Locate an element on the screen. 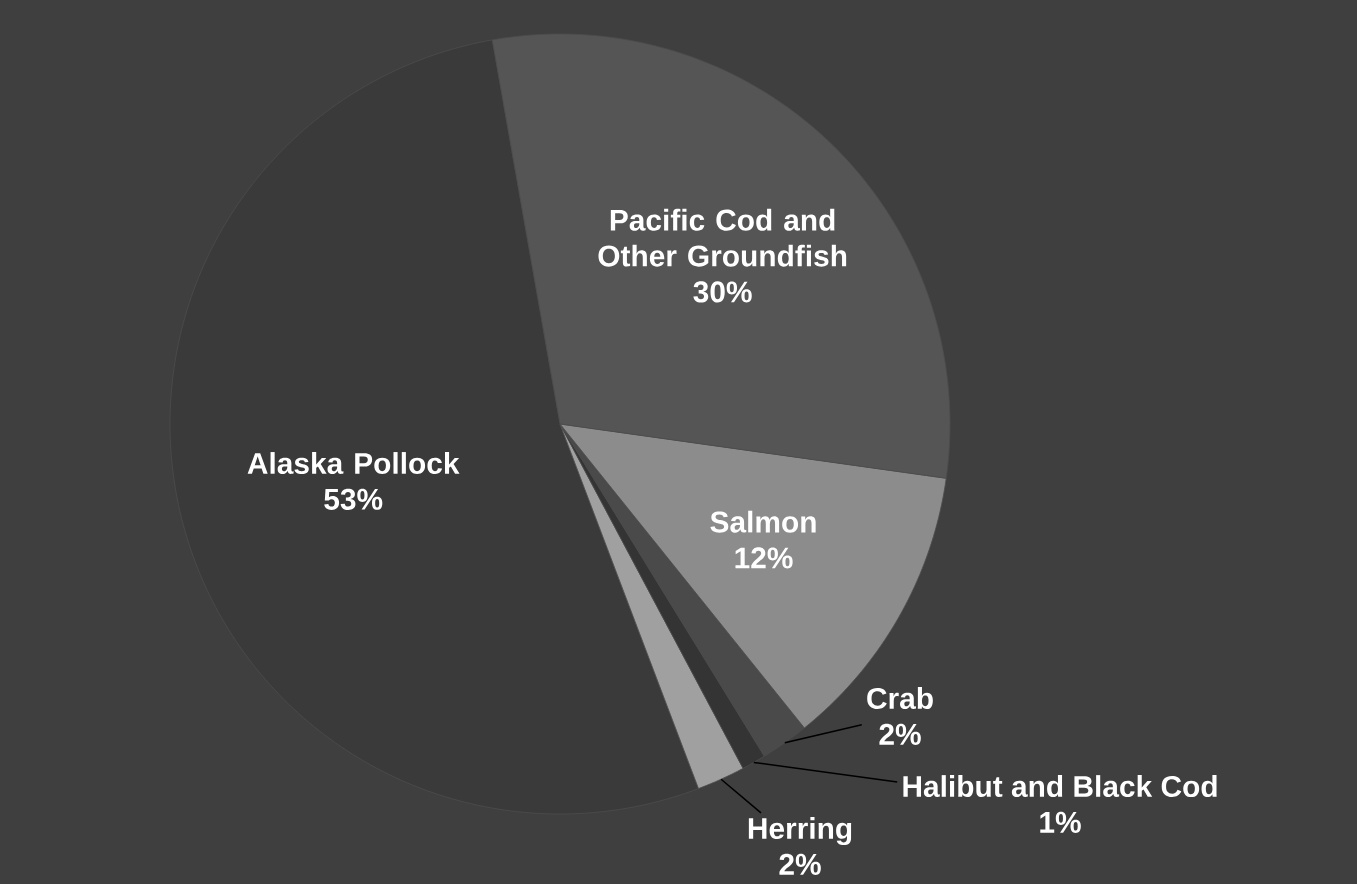 The height and width of the screenshot is (884, 1357). slice-label: Pacific Cod and Other Groundfish is located at coordinates (722, 237).